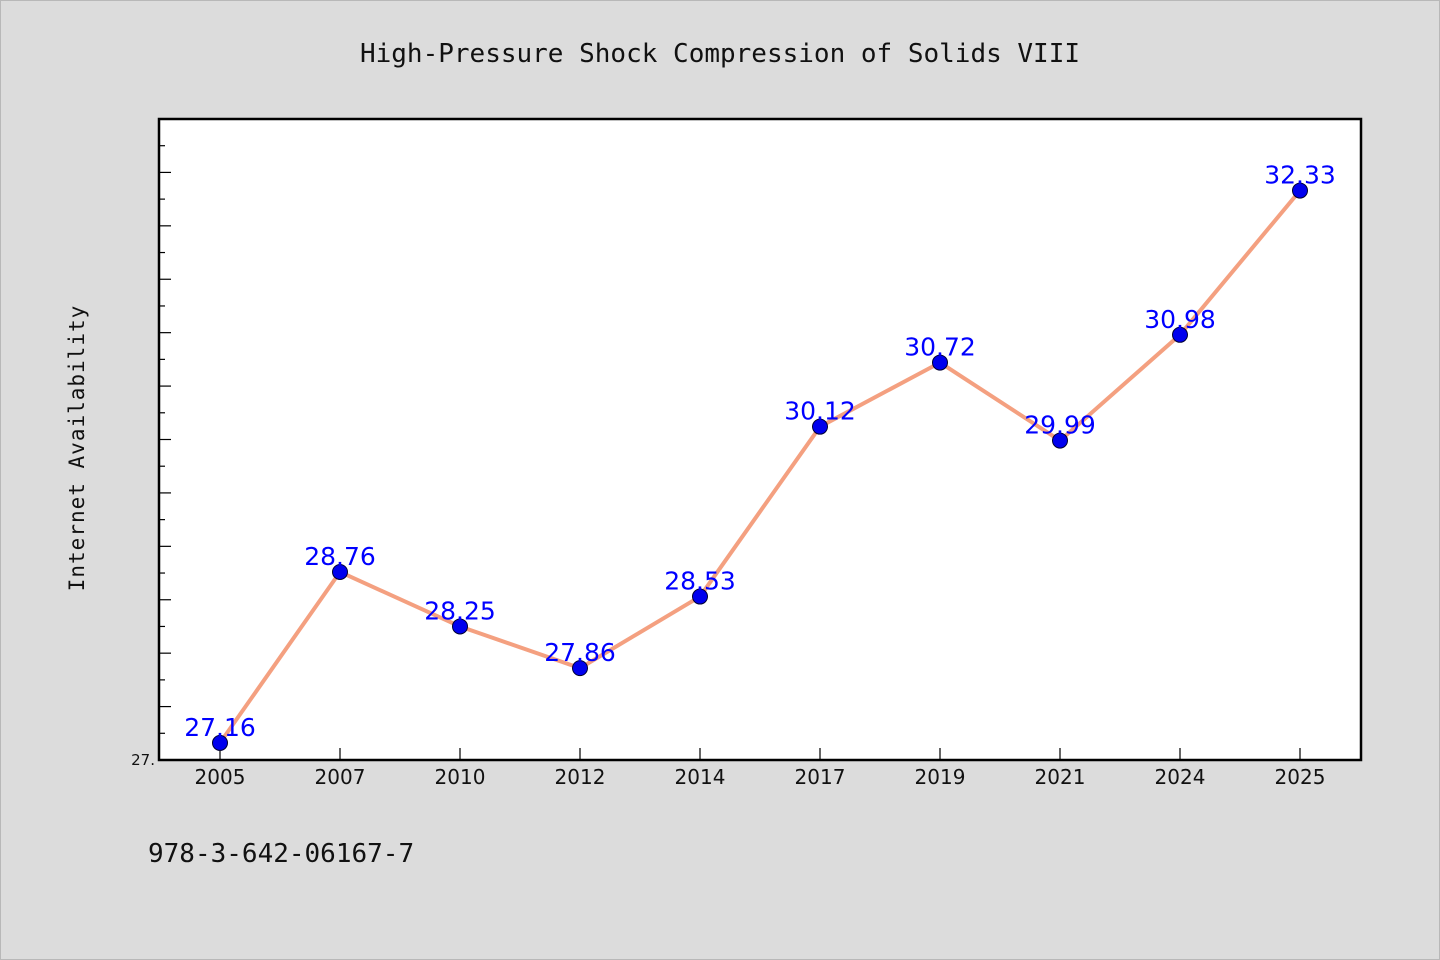 The image size is (1440, 960). I want to click on y-axis-ticks: 27., so click(151, 443).